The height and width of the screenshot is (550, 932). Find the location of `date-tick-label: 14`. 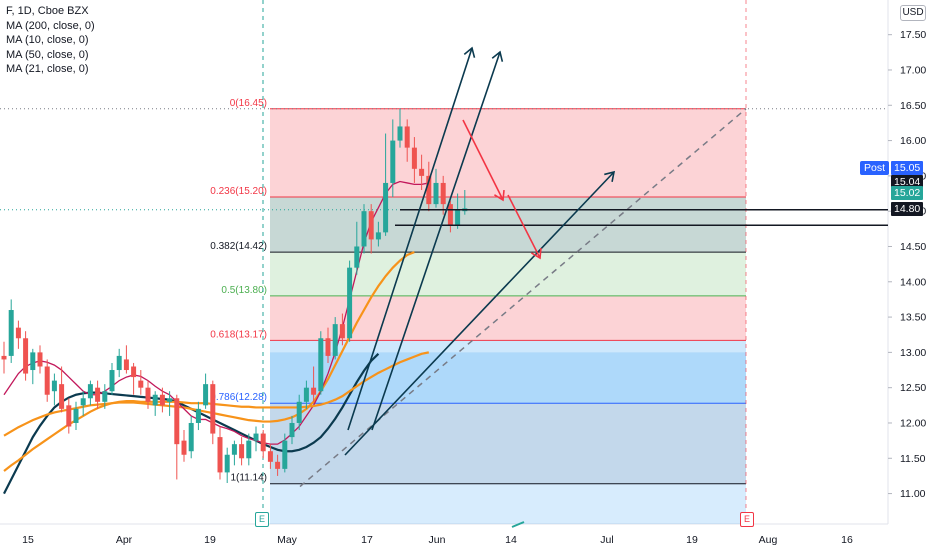

date-tick-label: 14 is located at coordinates (511, 540).